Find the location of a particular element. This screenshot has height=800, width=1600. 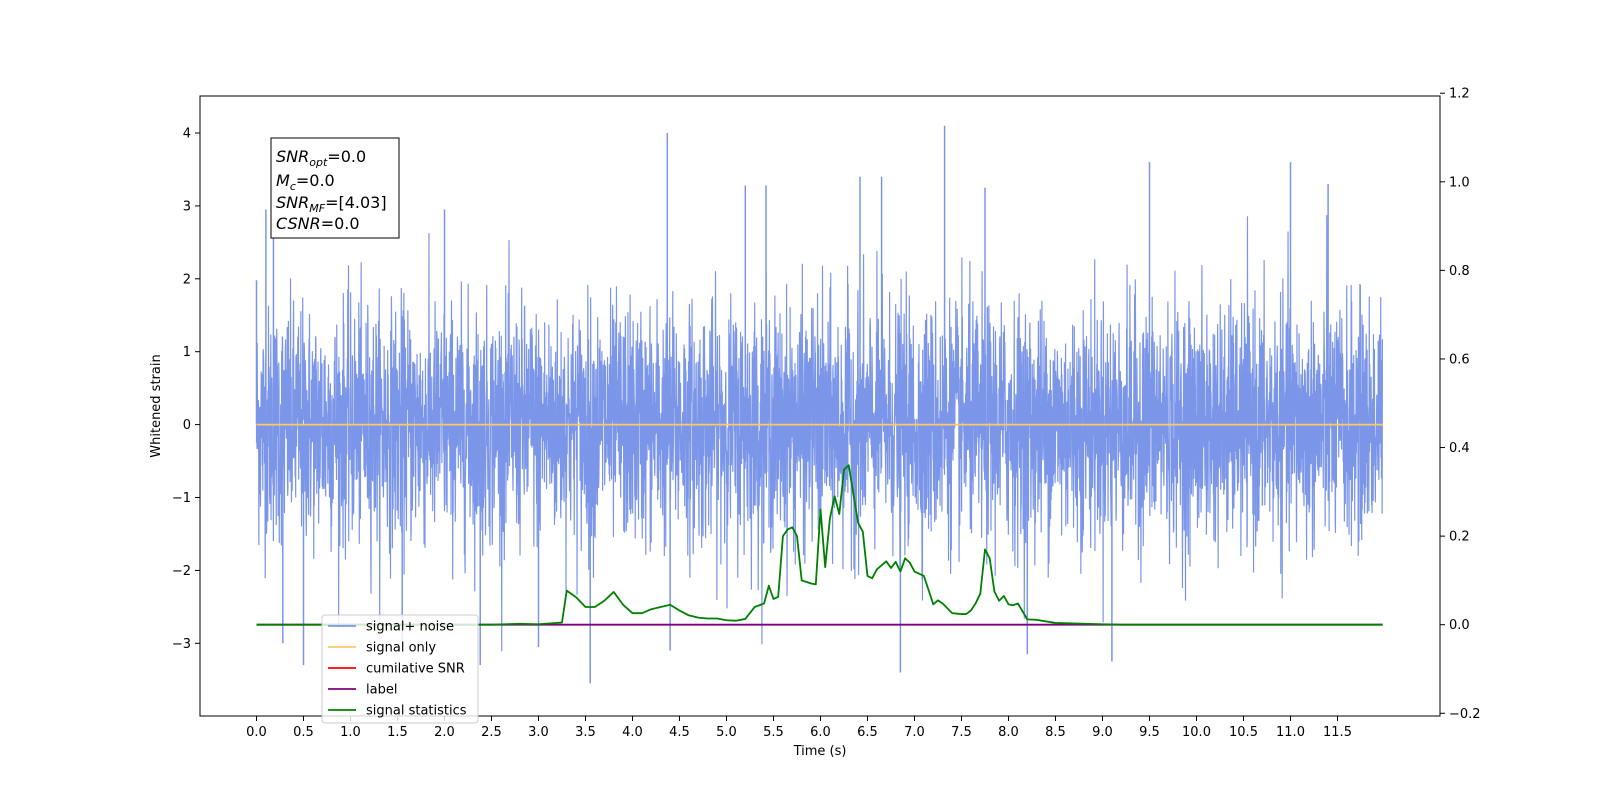

x-tick-label: 8.0 is located at coordinates (1008, 732).